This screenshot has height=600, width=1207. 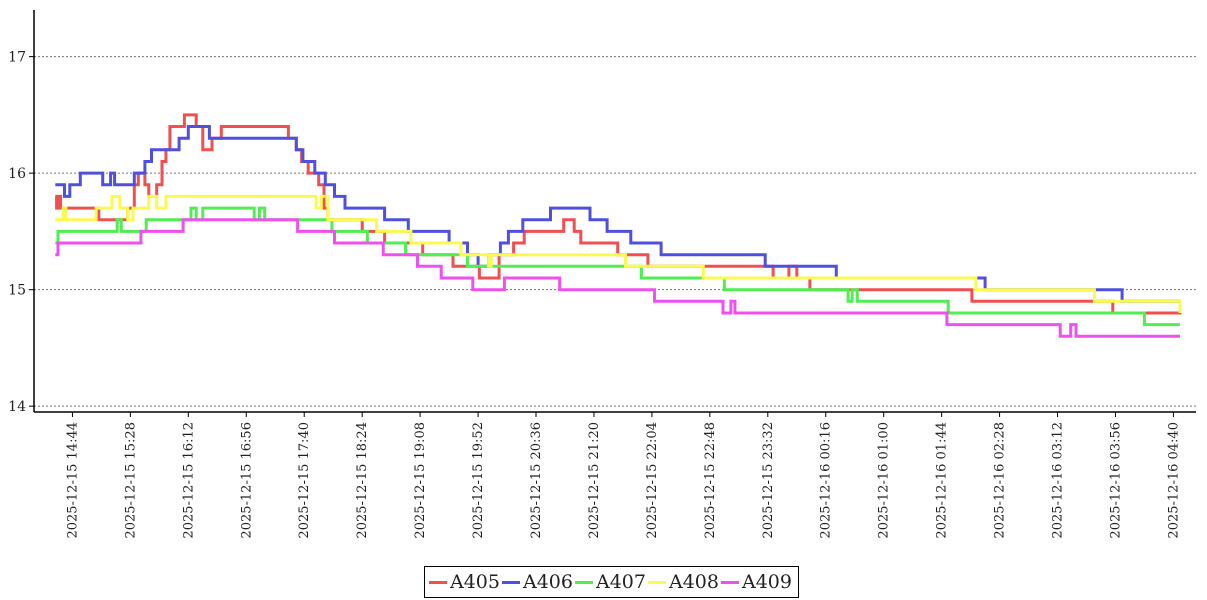 What do you see at coordinates (536, 480) in the screenshot?
I see `x-tick-label: 2025-12-15 20:36` at bounding box center [536, 480].